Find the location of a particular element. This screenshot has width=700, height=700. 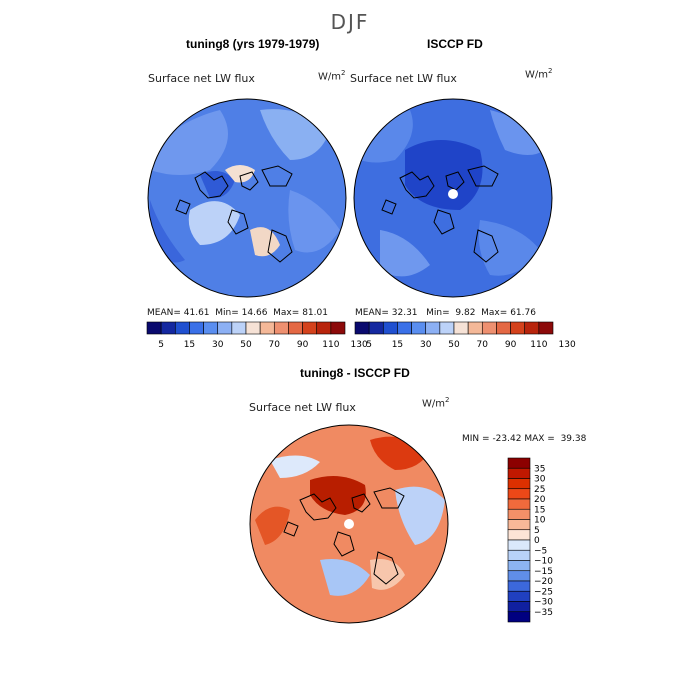

panel1-map is located at coordinates (247, 198).